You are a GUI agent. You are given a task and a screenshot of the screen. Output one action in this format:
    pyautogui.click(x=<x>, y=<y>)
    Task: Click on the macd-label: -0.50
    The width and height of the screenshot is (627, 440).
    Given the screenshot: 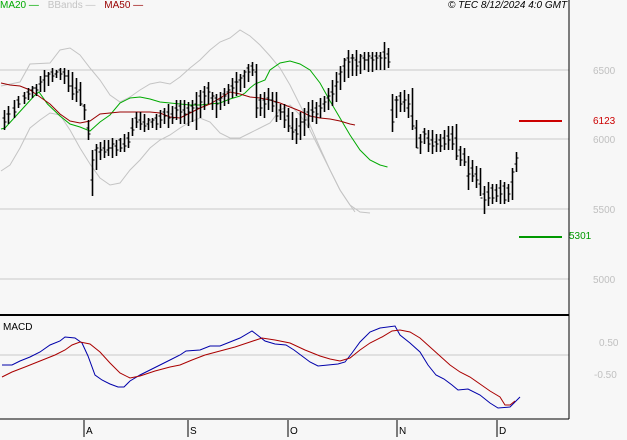 What is the action you would take?
    pyautogui.click(x=605, y=375)
    